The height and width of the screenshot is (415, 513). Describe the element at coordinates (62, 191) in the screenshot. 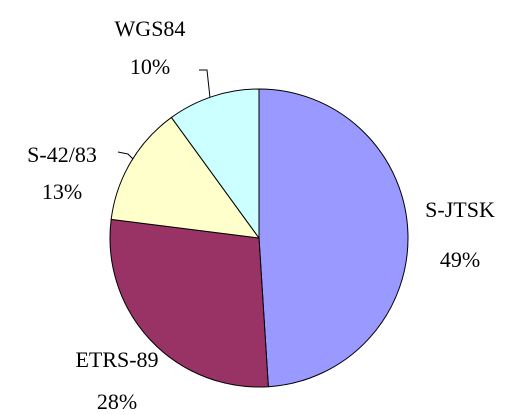

I see `slice-value-label: 13%` at that location.